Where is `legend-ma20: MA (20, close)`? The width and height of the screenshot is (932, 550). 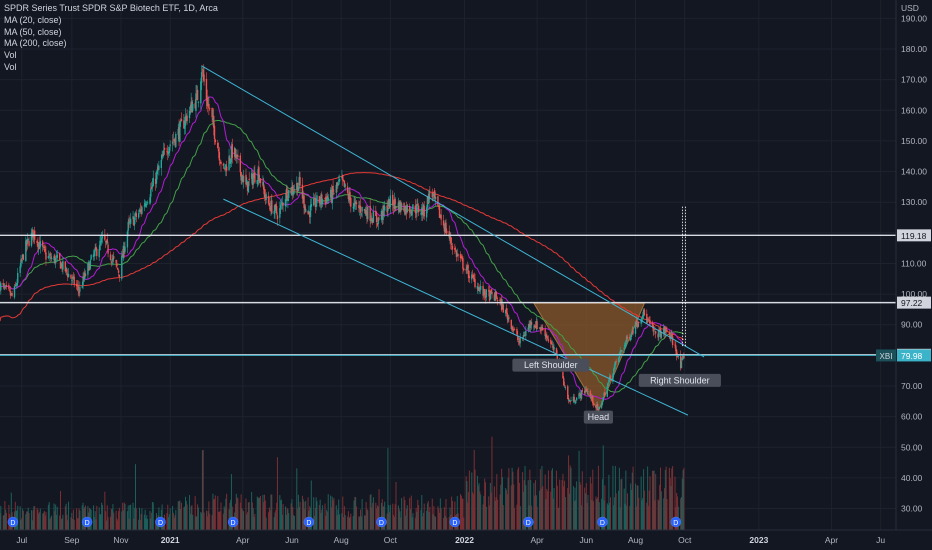 legend-ma20: MA (20, close) is located at coordinates (33, 19).